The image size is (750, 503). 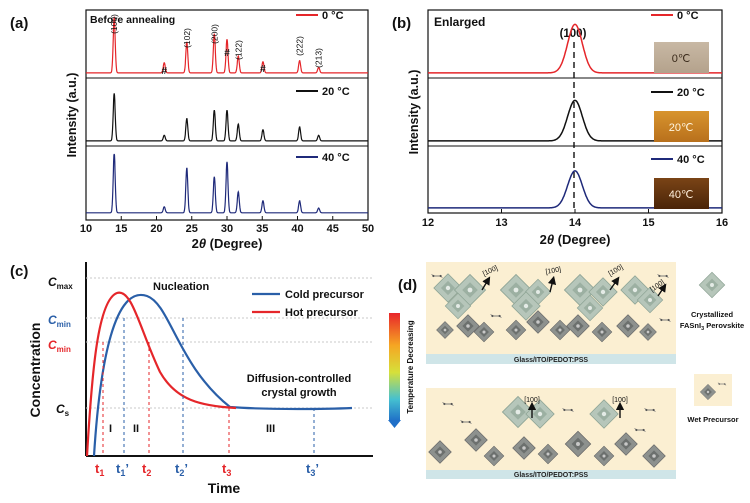 What do you see at coordinates (227, 243) in the screenshot?
I see `panel-a-xlabel: 2θ (Degree)` at bounding box center [227, 243].